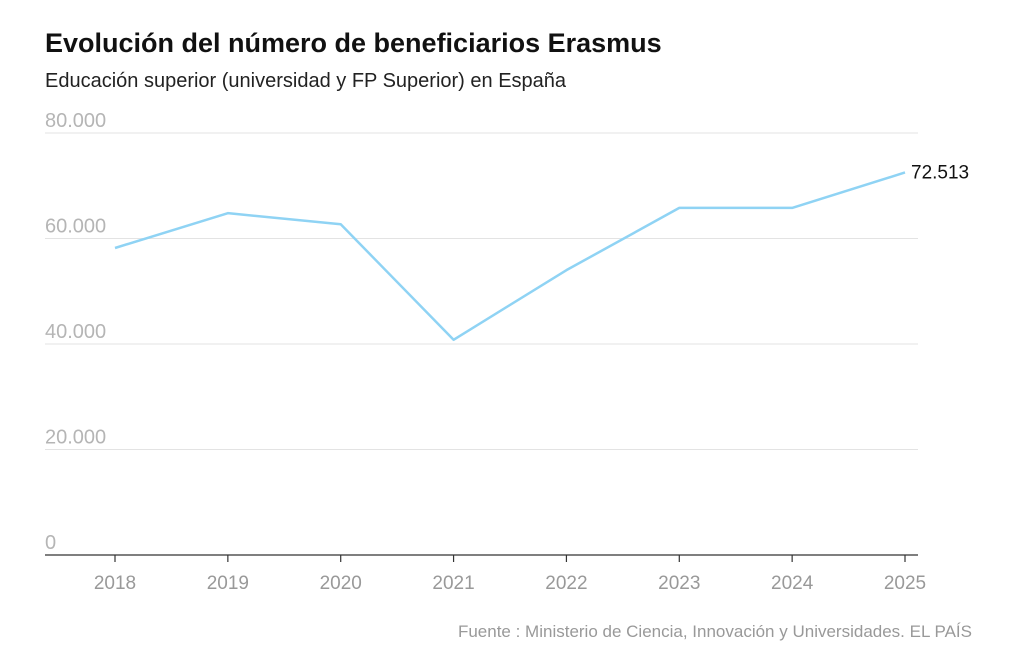 This screenshot has height=670, width=1024. Describe the element at coordinates (679, 583) in the screenshot. I see `x-tick-label: 2023` at that location.